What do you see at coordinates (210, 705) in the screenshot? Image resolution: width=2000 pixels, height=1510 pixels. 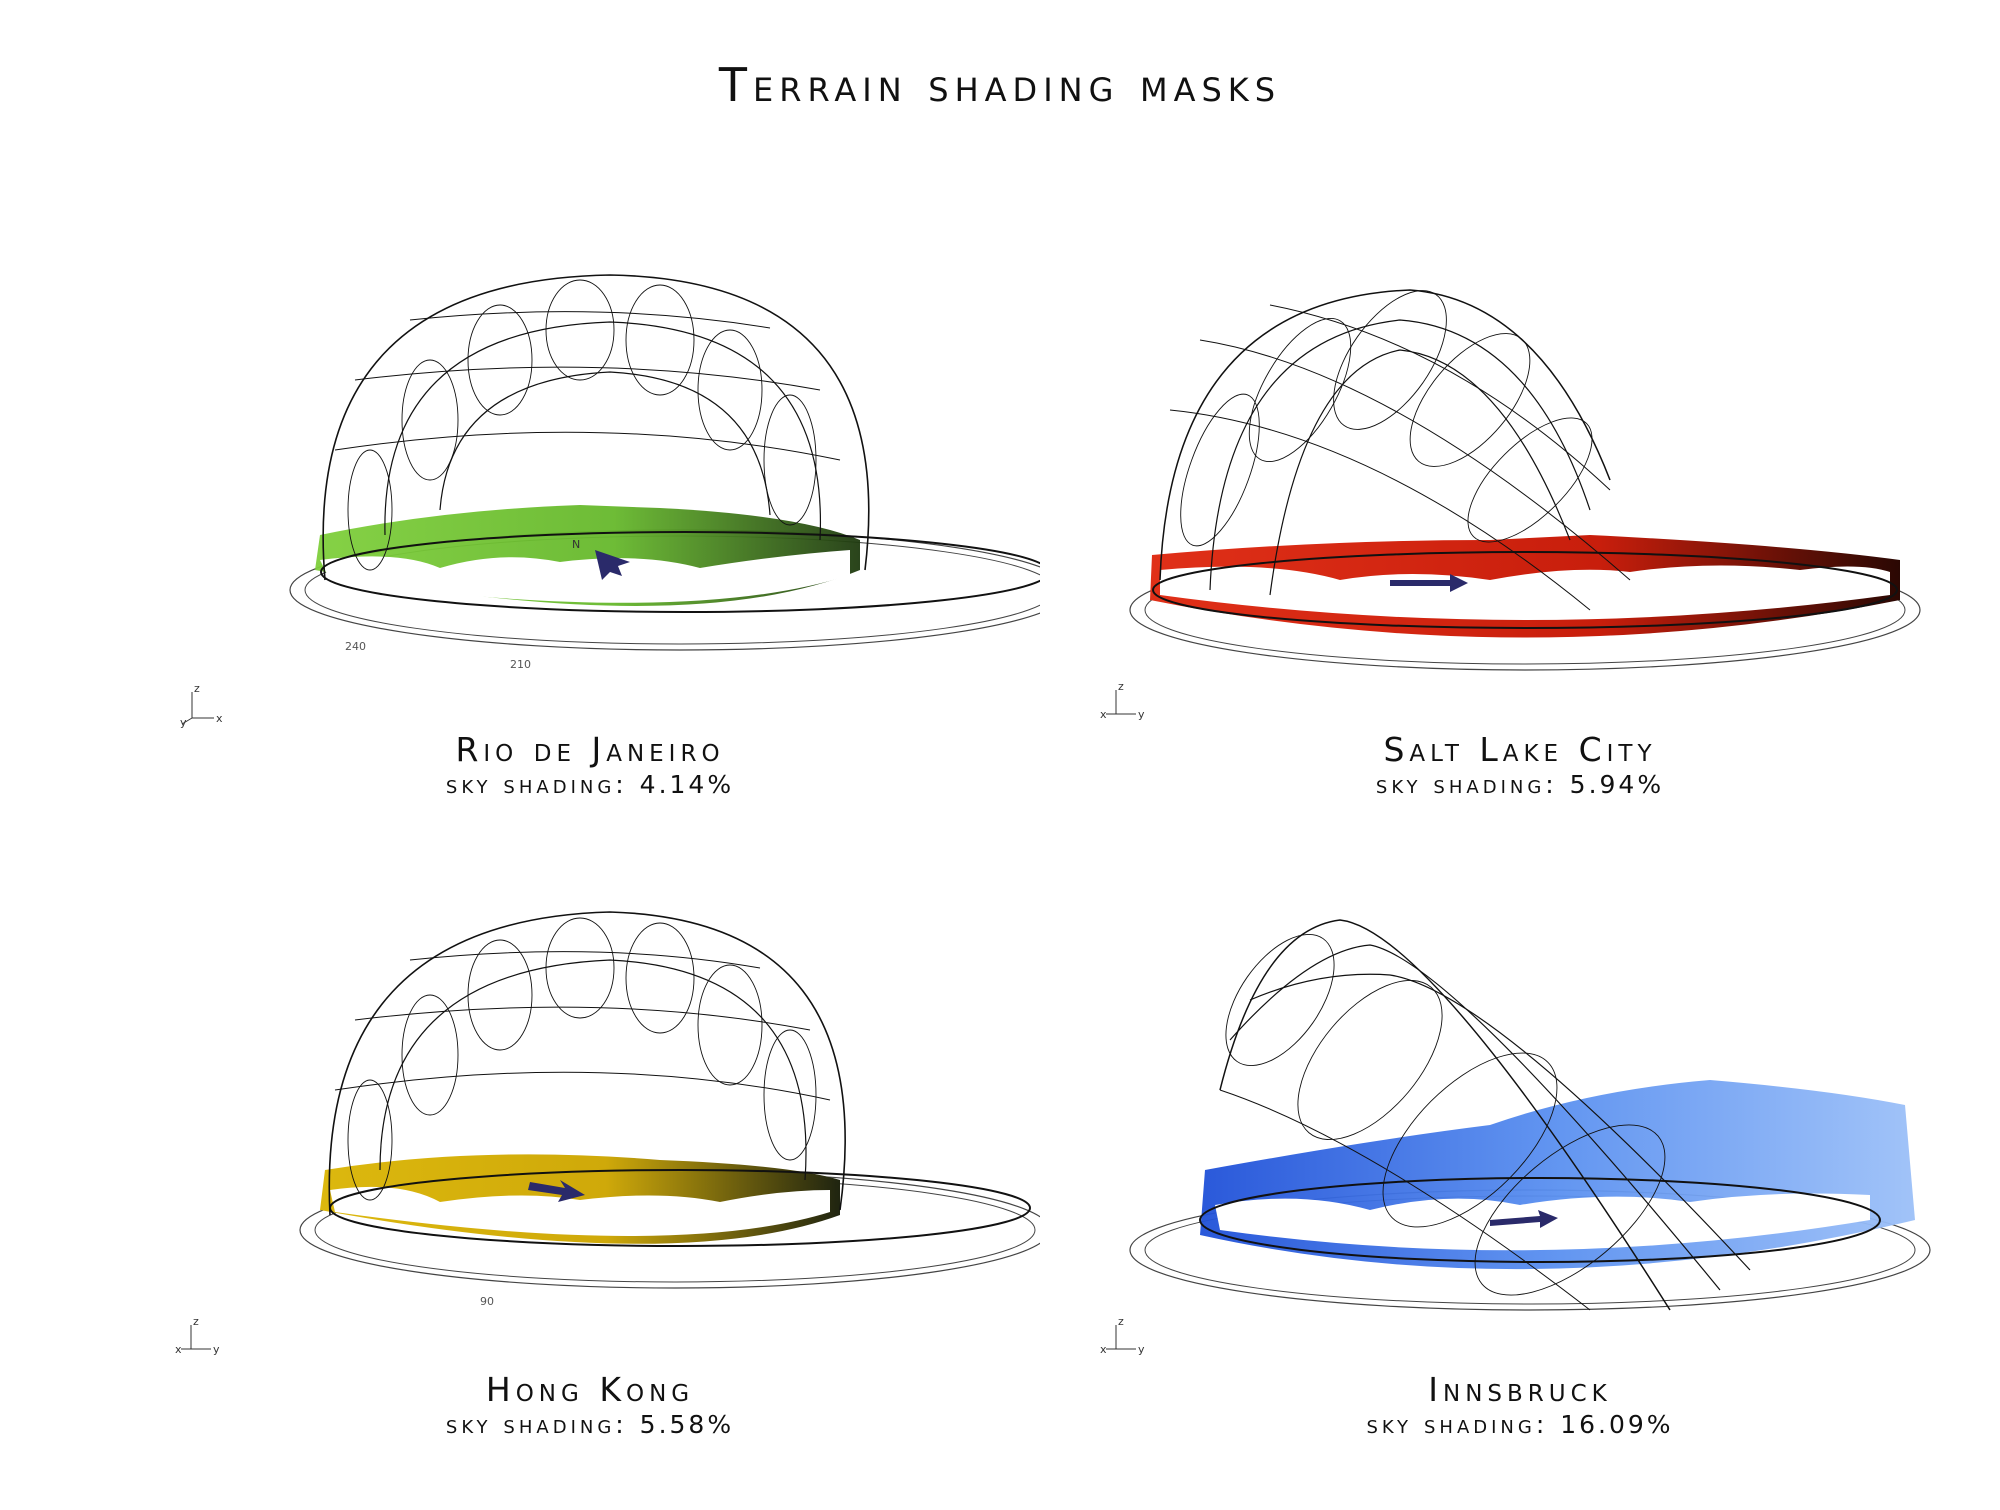 I see `axis-gizmo: z y x` at bounding box center [210, 705].